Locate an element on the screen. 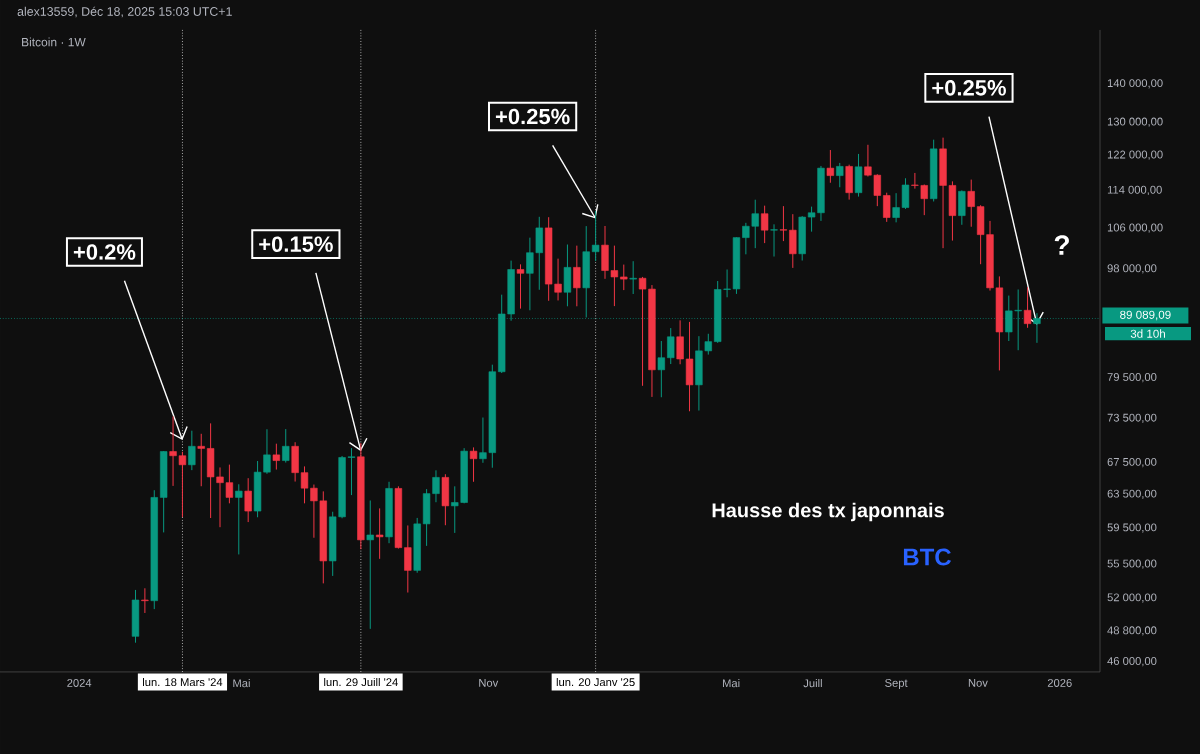 Image resolution: width=1200 pixels, height=754 pixels. y-tick-label: 114 000,00 is located at coordinates (1134, 190).